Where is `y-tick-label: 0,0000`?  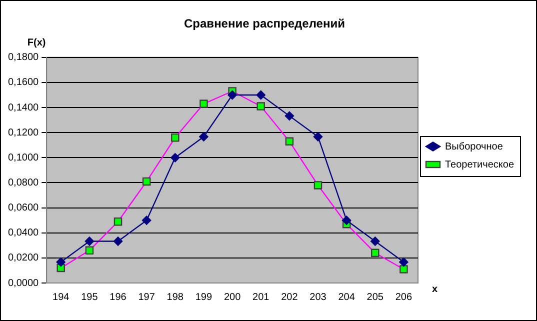 y-tick-label: 0,0000 is located at coordinates (24, 283).